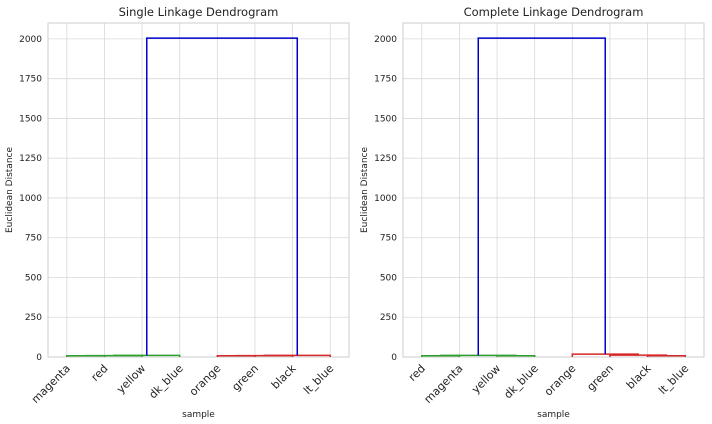  What do you see at coordinates (554, 12) in the screenshot?
I see `chart-title: Complete Linkage Dendrogram` at bounding box center [554, 12].